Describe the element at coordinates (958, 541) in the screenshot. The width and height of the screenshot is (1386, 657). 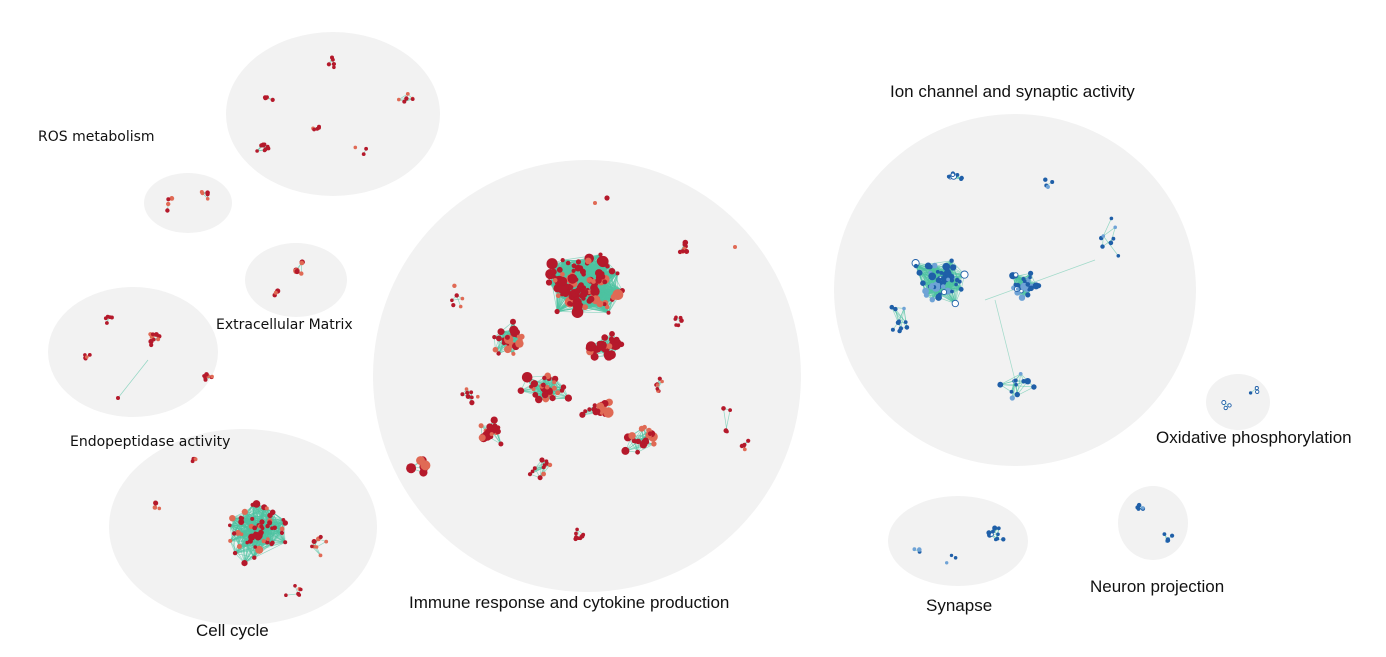
I see `cluster-bubble-synapse` at that location.